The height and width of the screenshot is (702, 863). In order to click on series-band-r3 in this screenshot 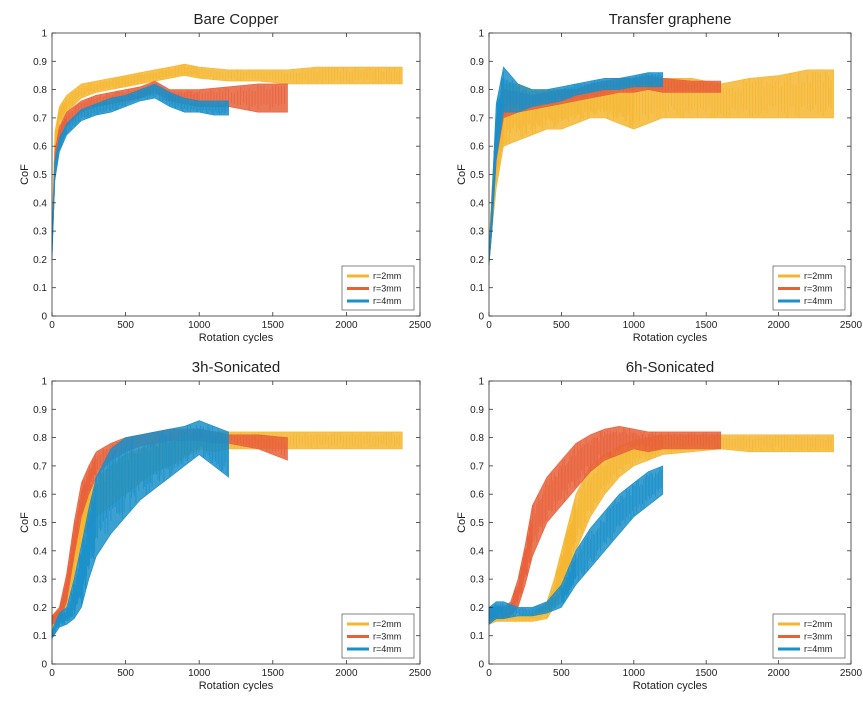, I will do `click(169, 526)`.